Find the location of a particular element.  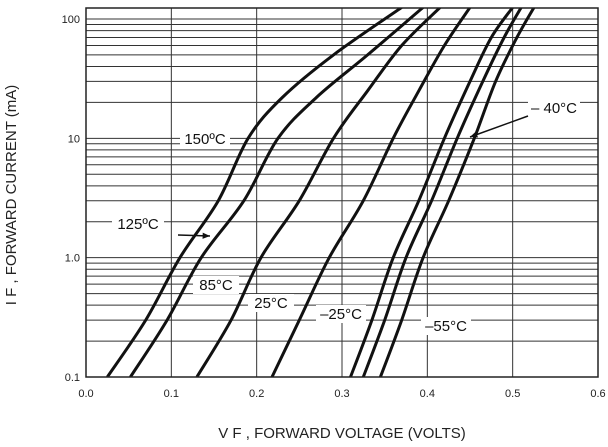

curve-label: –55°C is located at coordinates (446, 326).